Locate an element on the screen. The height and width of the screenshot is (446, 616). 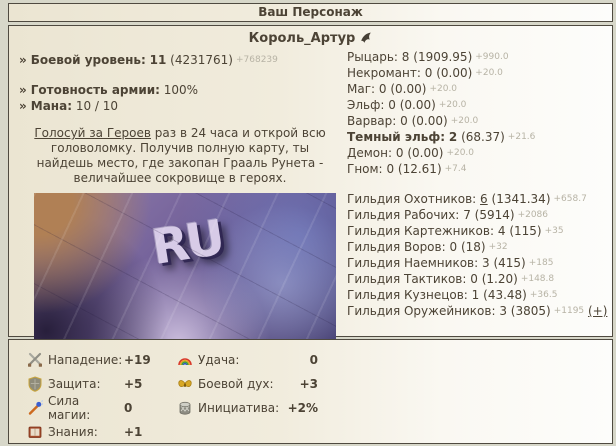
attribute-row-morale: Боевой дух: +3 is located at coordinates (247, 384).